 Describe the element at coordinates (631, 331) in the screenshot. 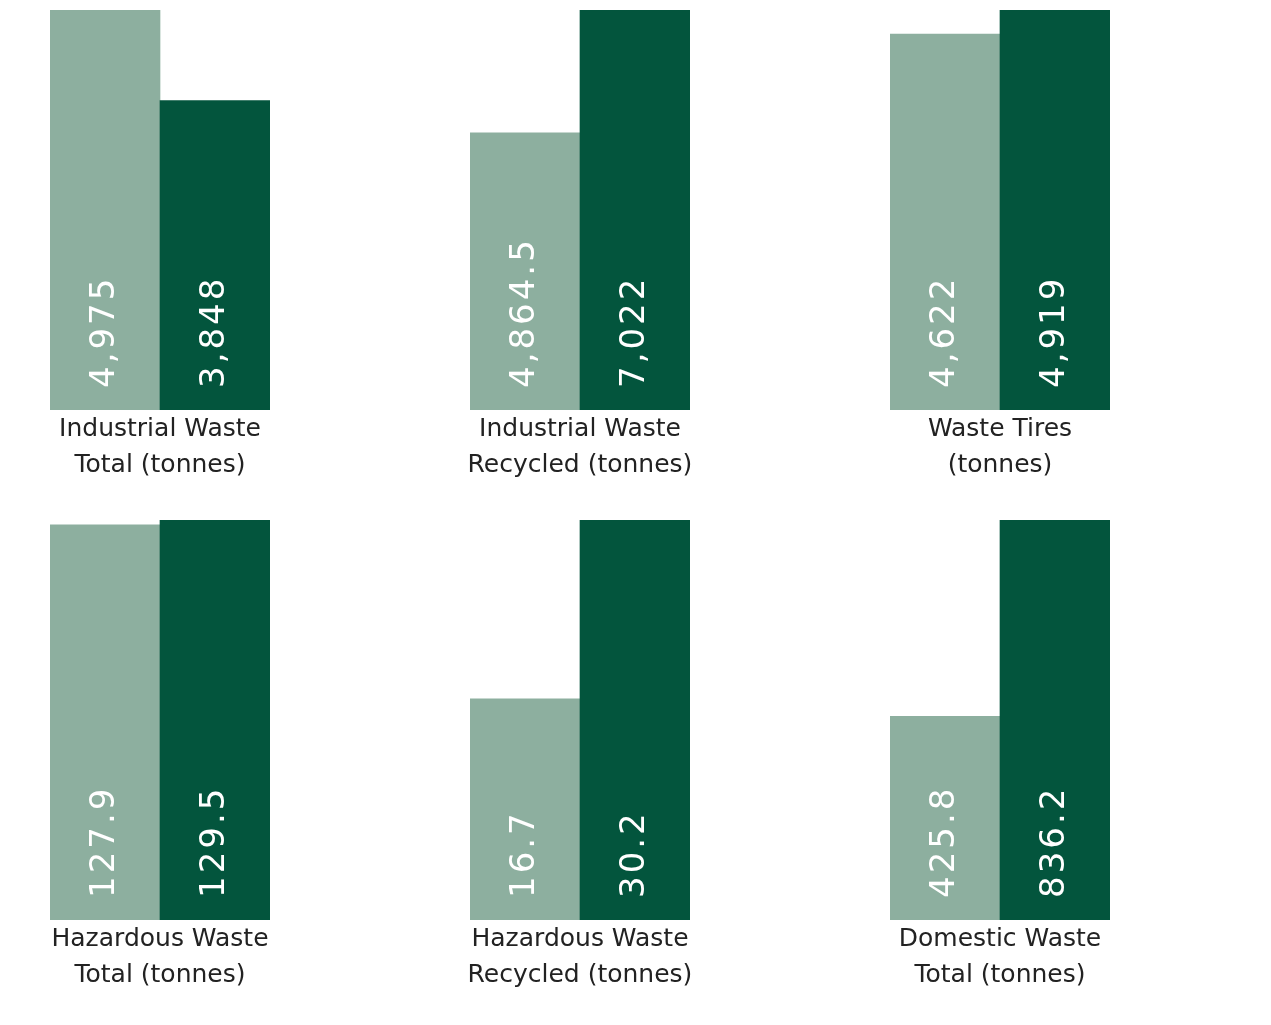

I see `data-label: 7,022` at that location.